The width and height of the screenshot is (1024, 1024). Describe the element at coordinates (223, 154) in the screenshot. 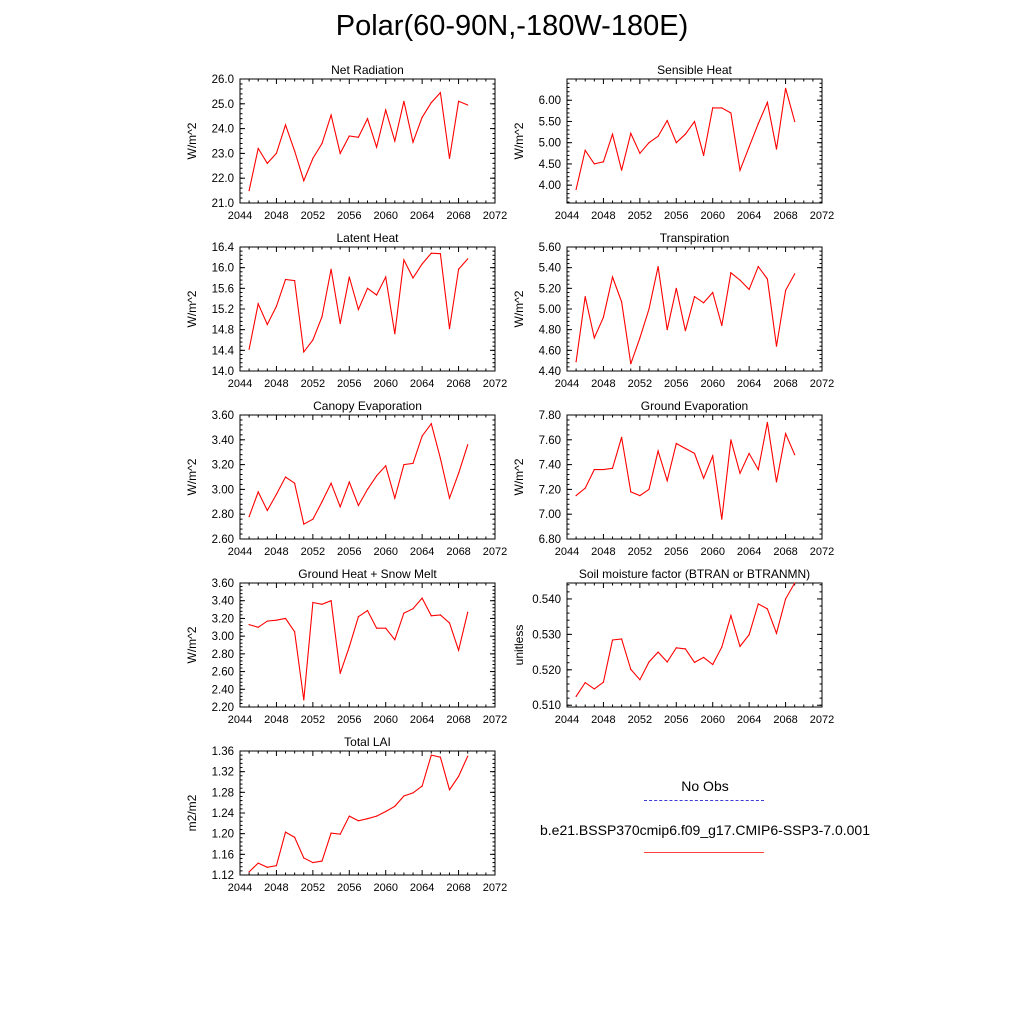

I see `y-tick-label: 23.0` at that location.